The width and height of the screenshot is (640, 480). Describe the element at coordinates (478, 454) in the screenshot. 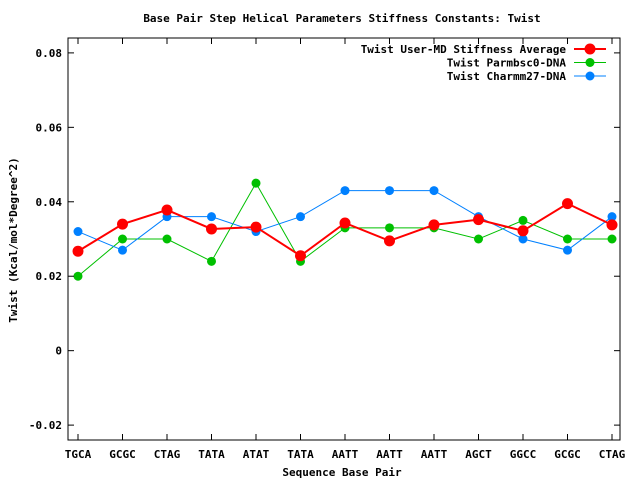

I see `x-tick-label: AGCT` at that location.